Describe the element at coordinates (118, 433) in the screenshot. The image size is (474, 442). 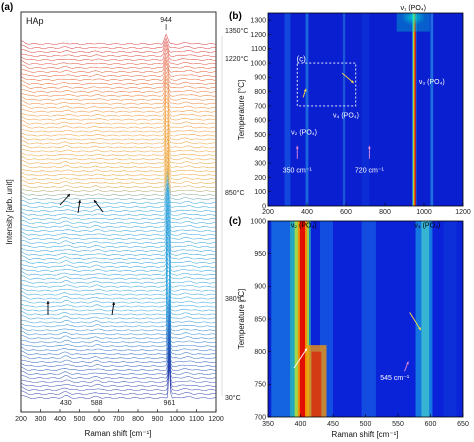
I see `panel-a-x-label: Raman shift [cm⁻¹]` at that location.